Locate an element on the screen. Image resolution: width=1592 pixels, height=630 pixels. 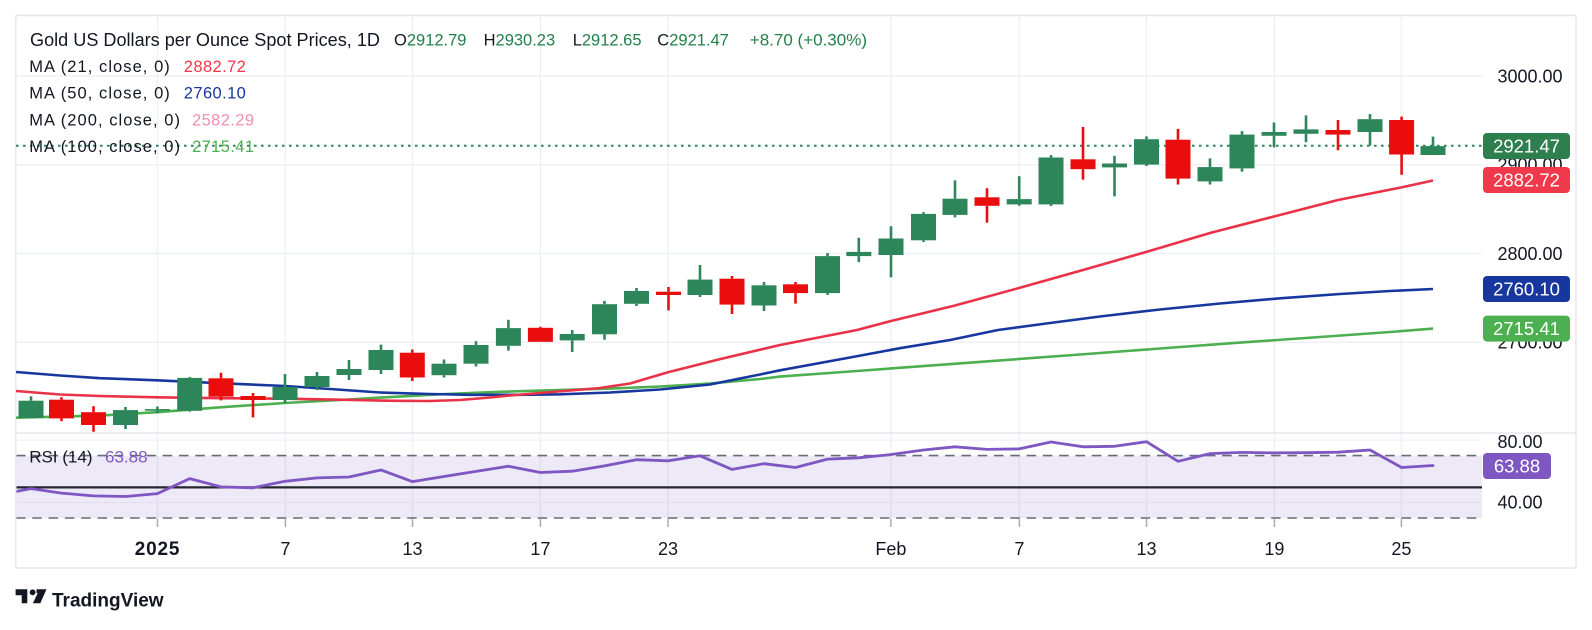
svg-text: MA (21, close, 0) is located at coordinates (100, 67).